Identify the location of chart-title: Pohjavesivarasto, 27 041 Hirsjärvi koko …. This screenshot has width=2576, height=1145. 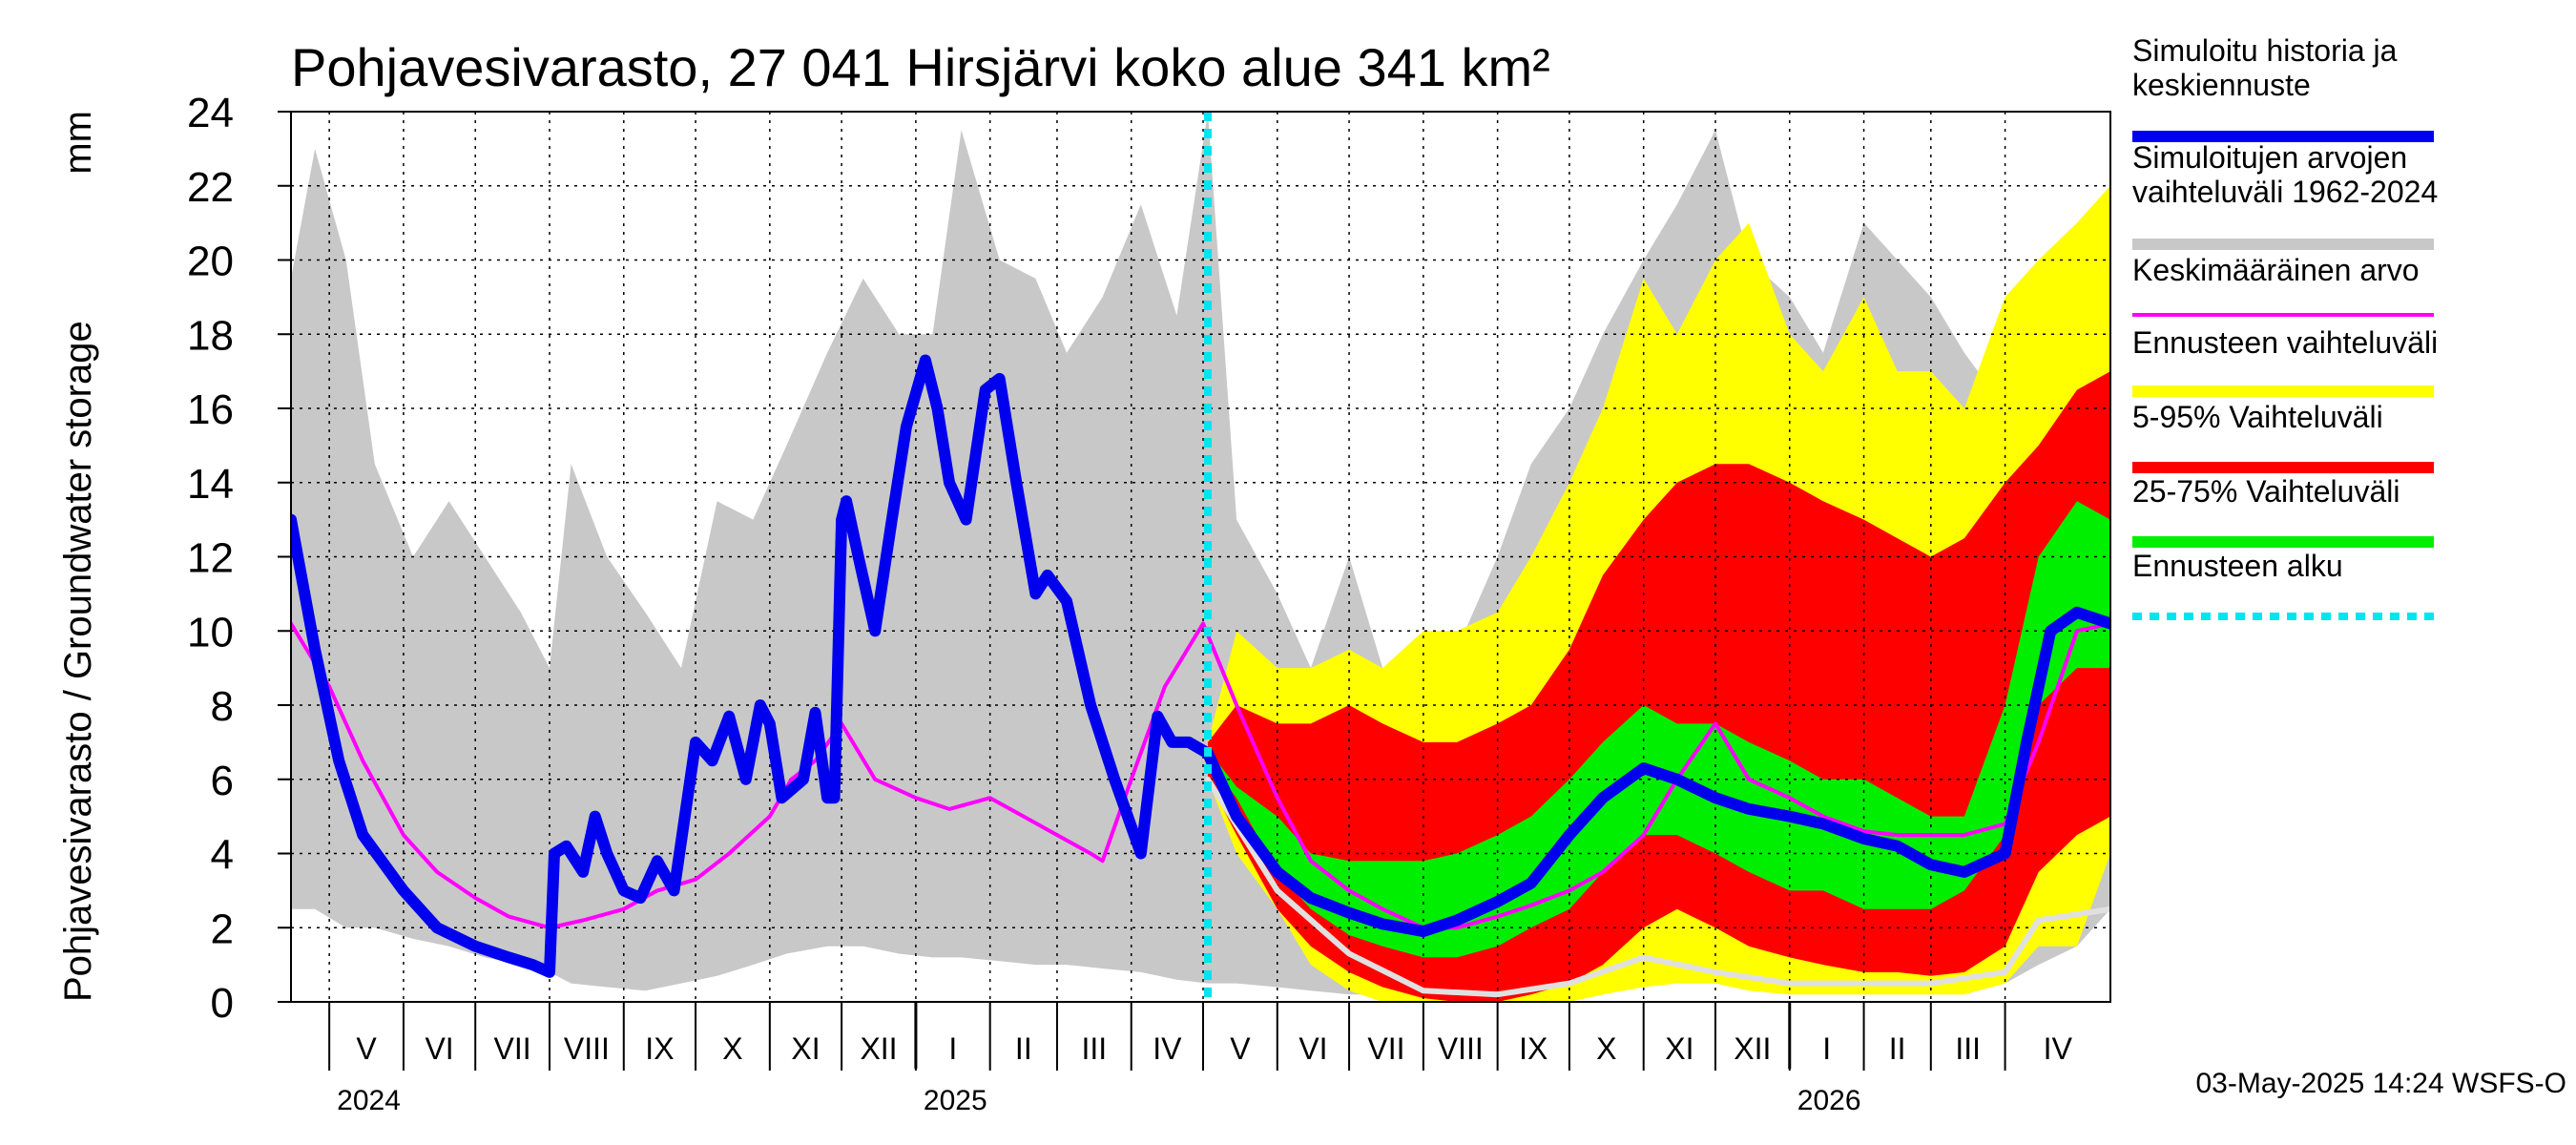
(920, 67).